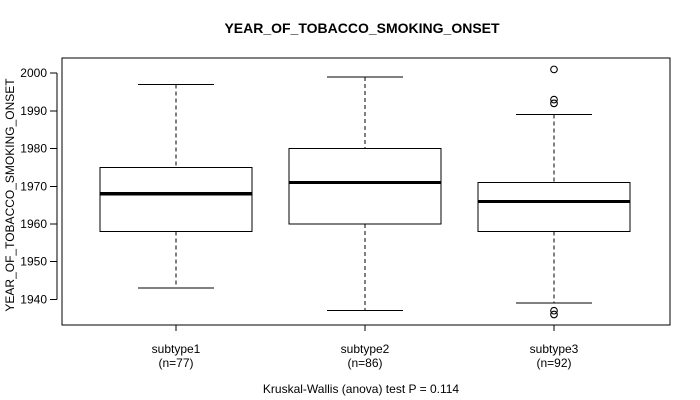 The height and width of the screenshot is (400, 700). Describe the element at coordinates (365, 349) in the screenshot. I see `x-tick-label: subtype2` at that location.